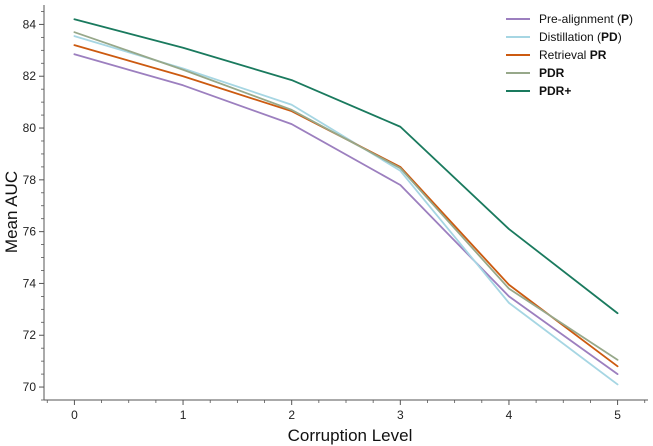 Image resolution: width=653 pixels, height=446 pixels. Describe the element at coordinates (30, 128) in the screenshot. I see `y-tick-label: 80` at that location.